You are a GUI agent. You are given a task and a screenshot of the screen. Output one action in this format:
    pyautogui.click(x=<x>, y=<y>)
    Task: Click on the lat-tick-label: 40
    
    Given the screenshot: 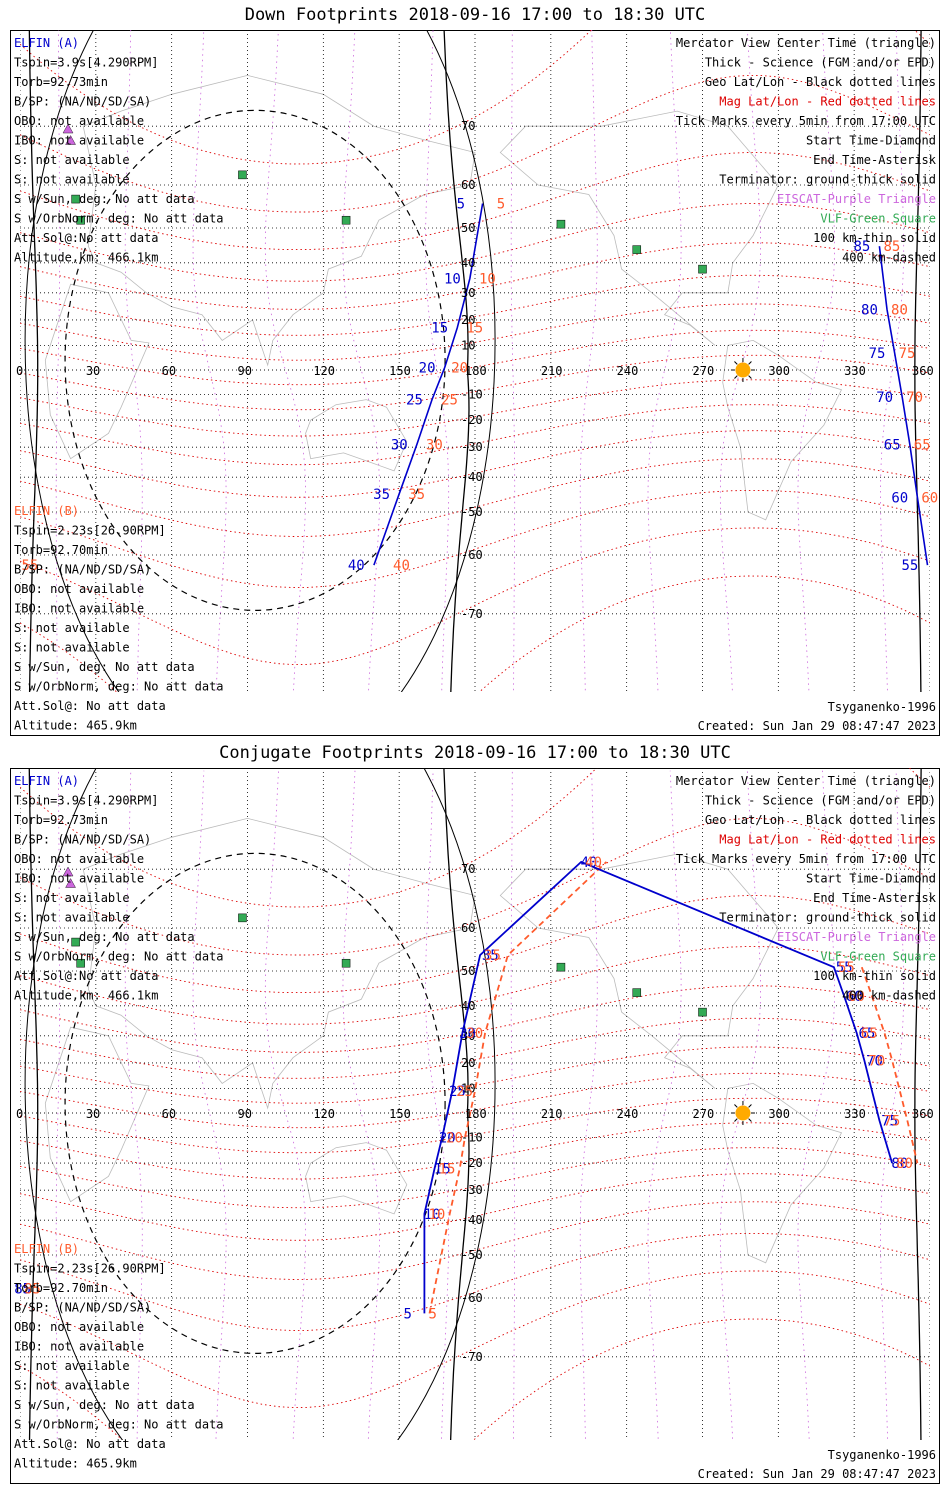 What is the action you would take?
    pyautogui.click(x=468, y=1006)
    